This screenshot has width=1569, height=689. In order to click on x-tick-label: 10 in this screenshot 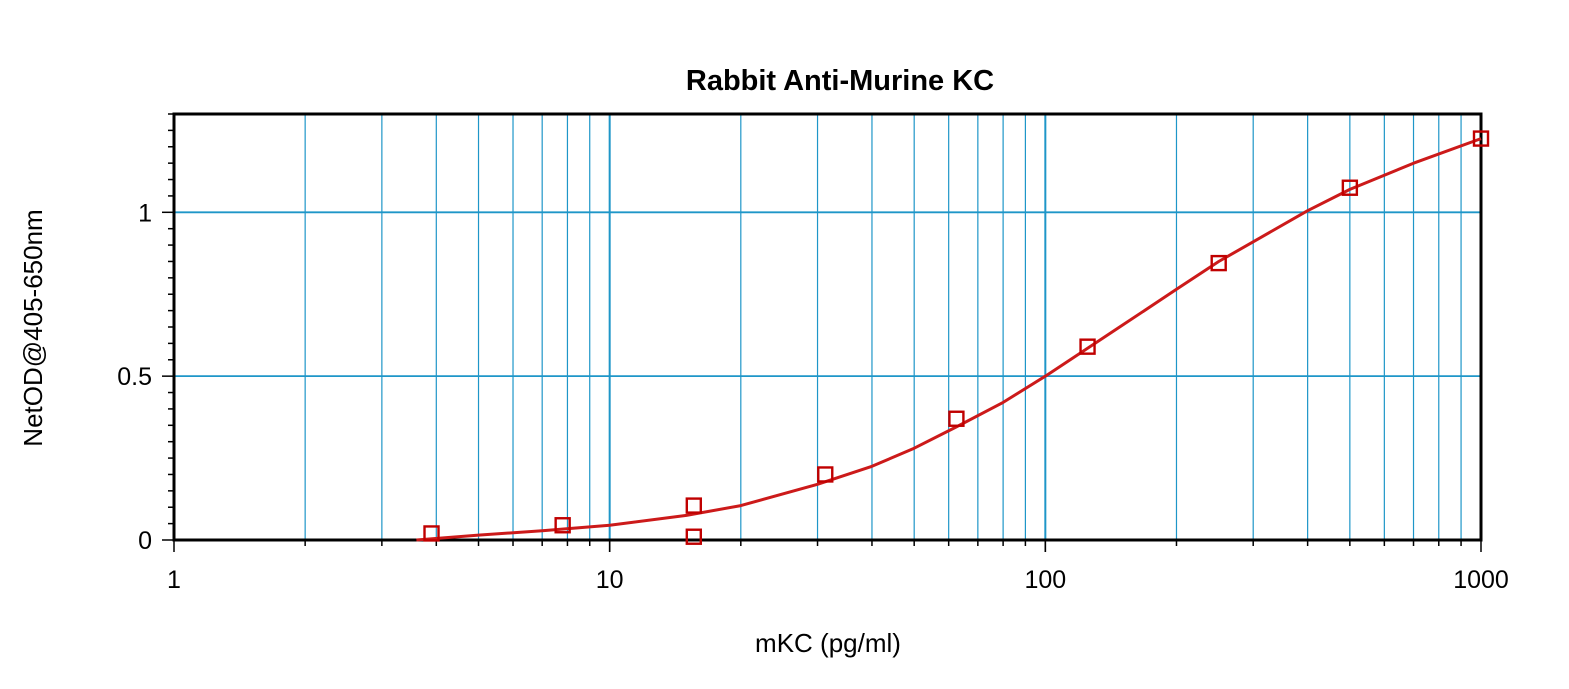, I will do `click(610, 580)`.